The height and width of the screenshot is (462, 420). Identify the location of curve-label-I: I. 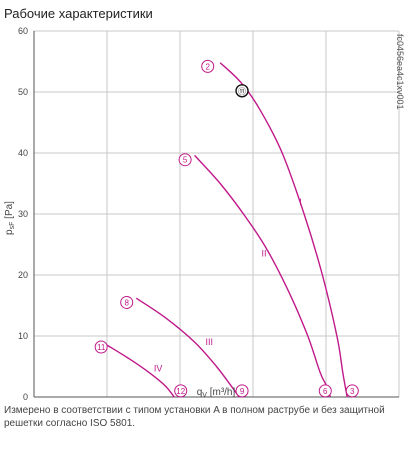
(300, 202).